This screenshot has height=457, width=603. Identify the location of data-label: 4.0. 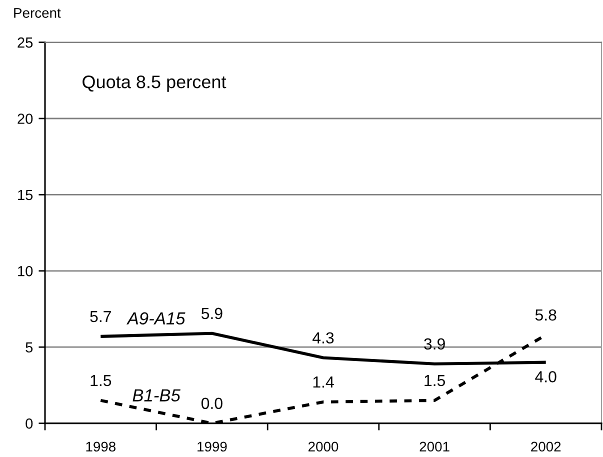
(545, 376).